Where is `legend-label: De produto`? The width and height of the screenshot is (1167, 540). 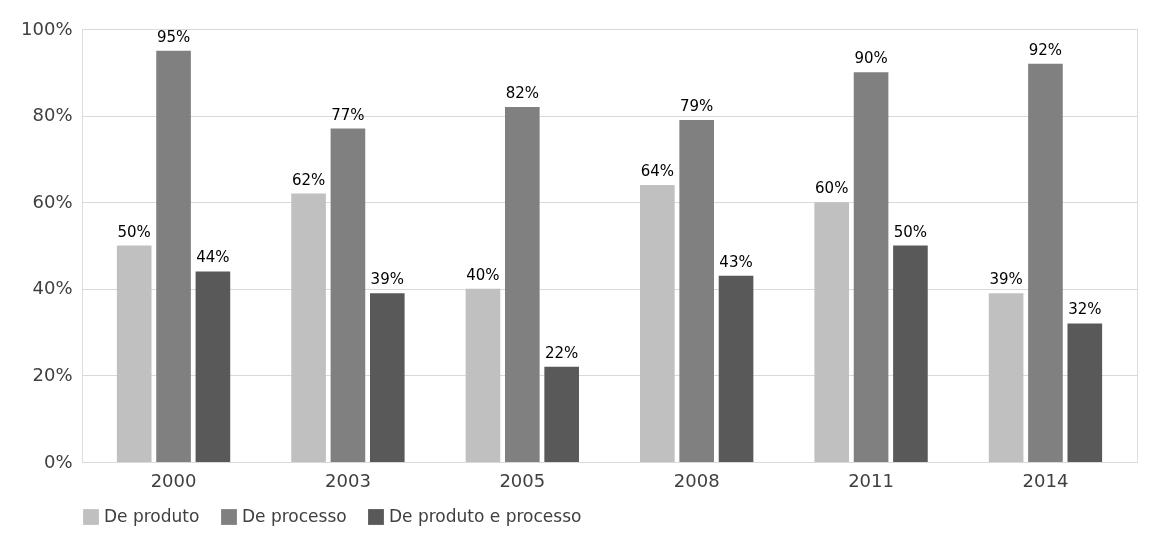 legend-label: De produto is located at coordinates (152, 516).